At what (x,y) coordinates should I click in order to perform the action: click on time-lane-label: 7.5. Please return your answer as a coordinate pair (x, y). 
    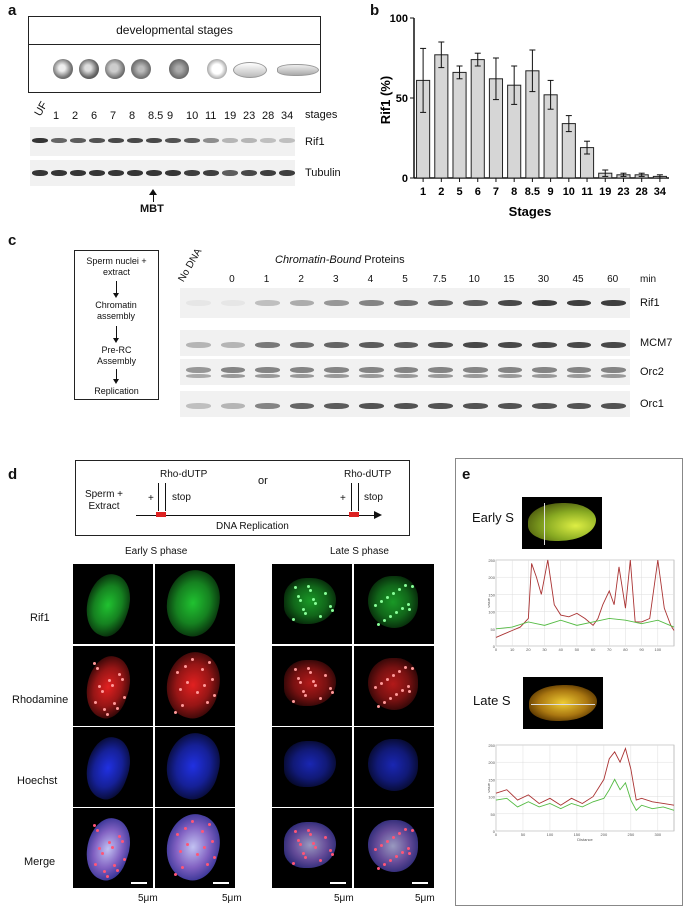
    Looking at the image, I should click on (439, 279).